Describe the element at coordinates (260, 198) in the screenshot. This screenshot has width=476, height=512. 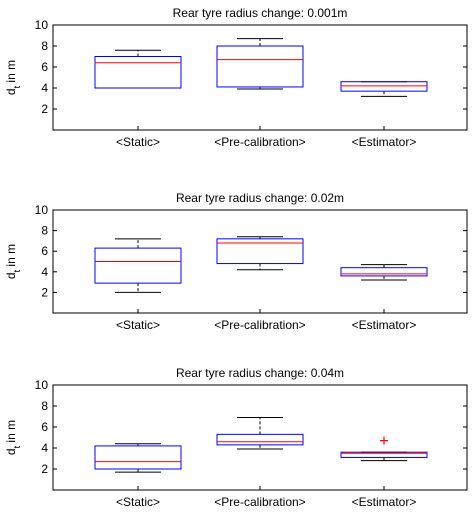
I see `chart-title: Rear tyre radius change: 0.02m` at that location.